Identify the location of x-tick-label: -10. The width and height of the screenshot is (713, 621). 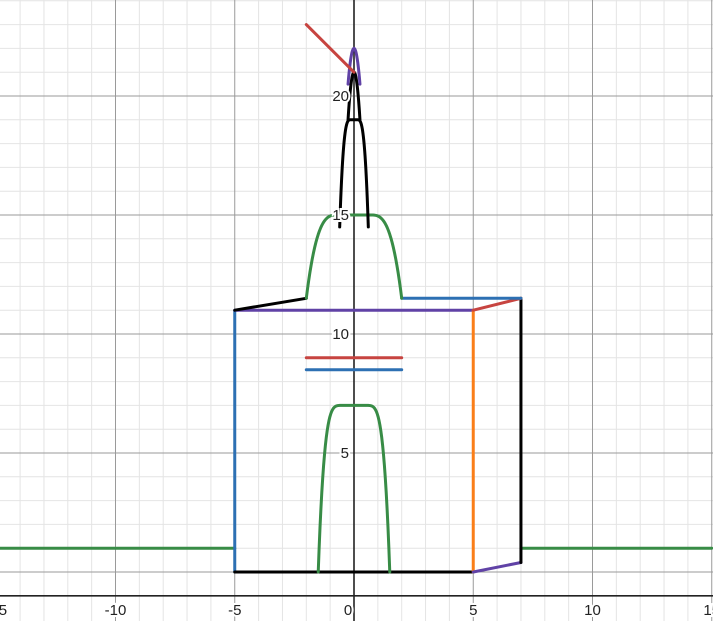
(116, 610).